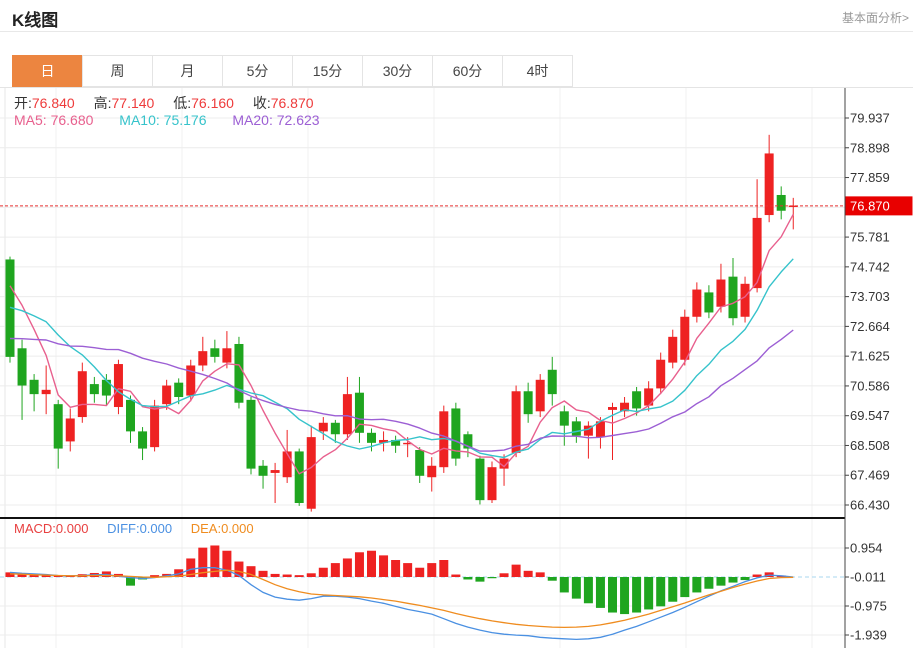 The height and width of the screenshot is (648, 913). What do you see at coordinates (870, 237) in the screenshot?
I see `svg-text: 75.781` at bounding box center [870, 237].